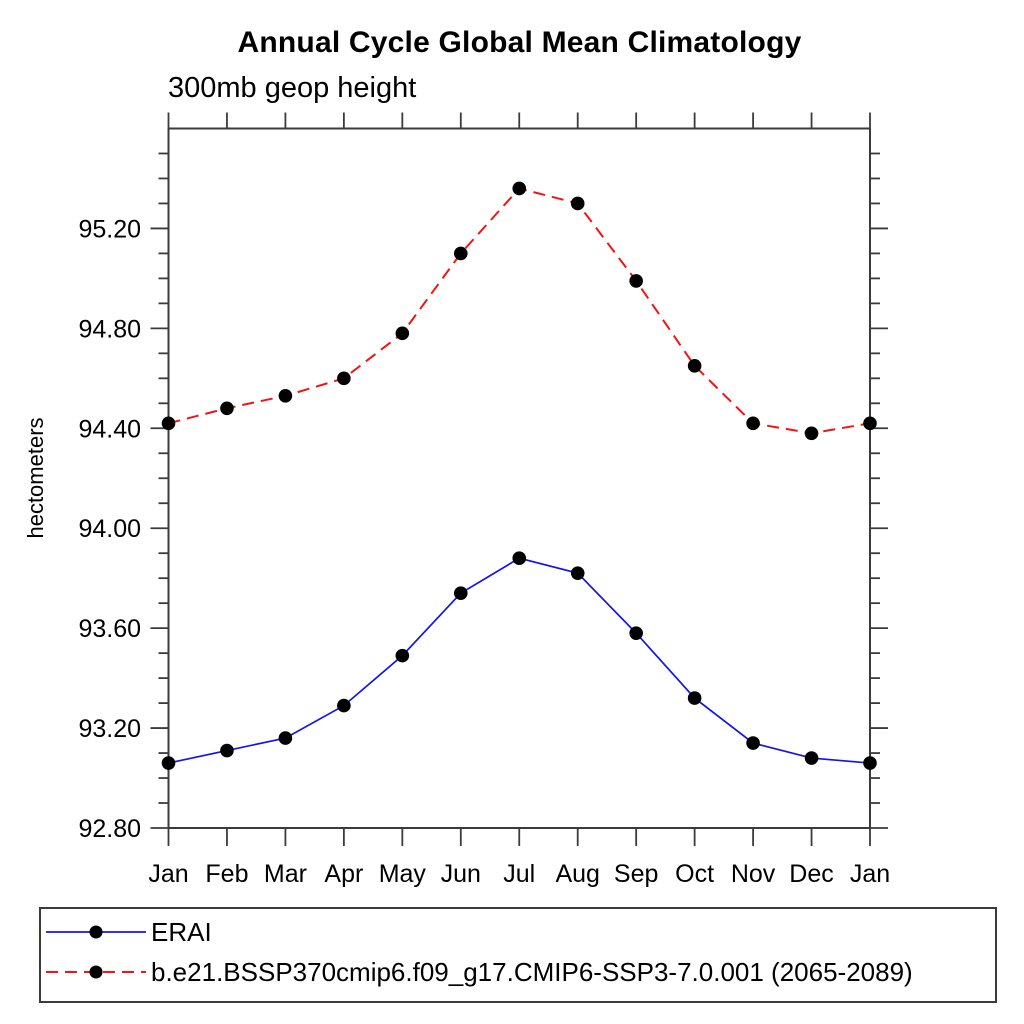 The width and height of the screenshot is (1024, 1024). I want to click on y-tick-label: 95.20, so click(109, 229).